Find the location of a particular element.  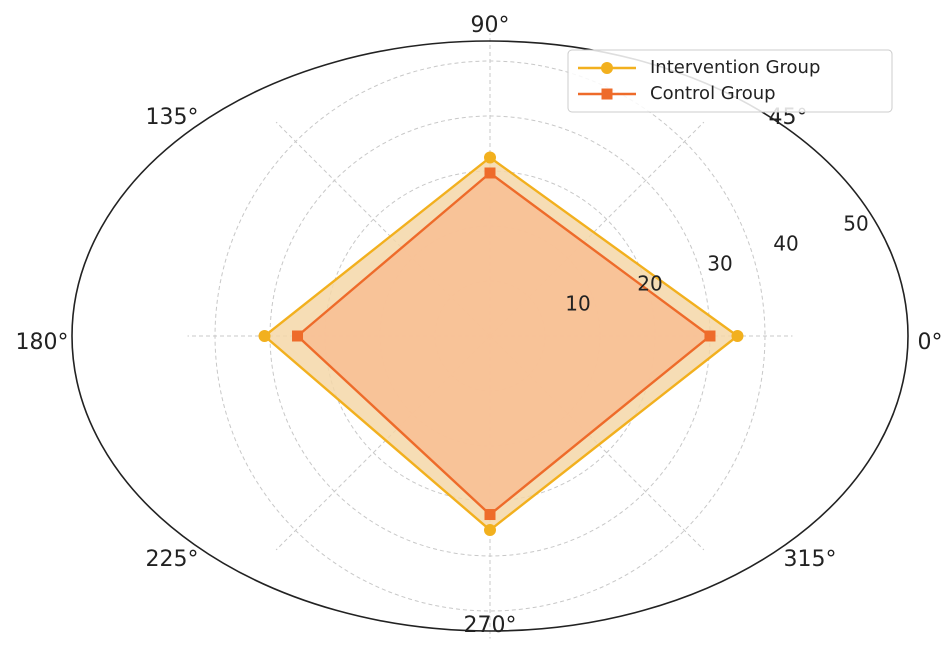

radial-tick-label-50: 50 is located at coordinates (855, 224).